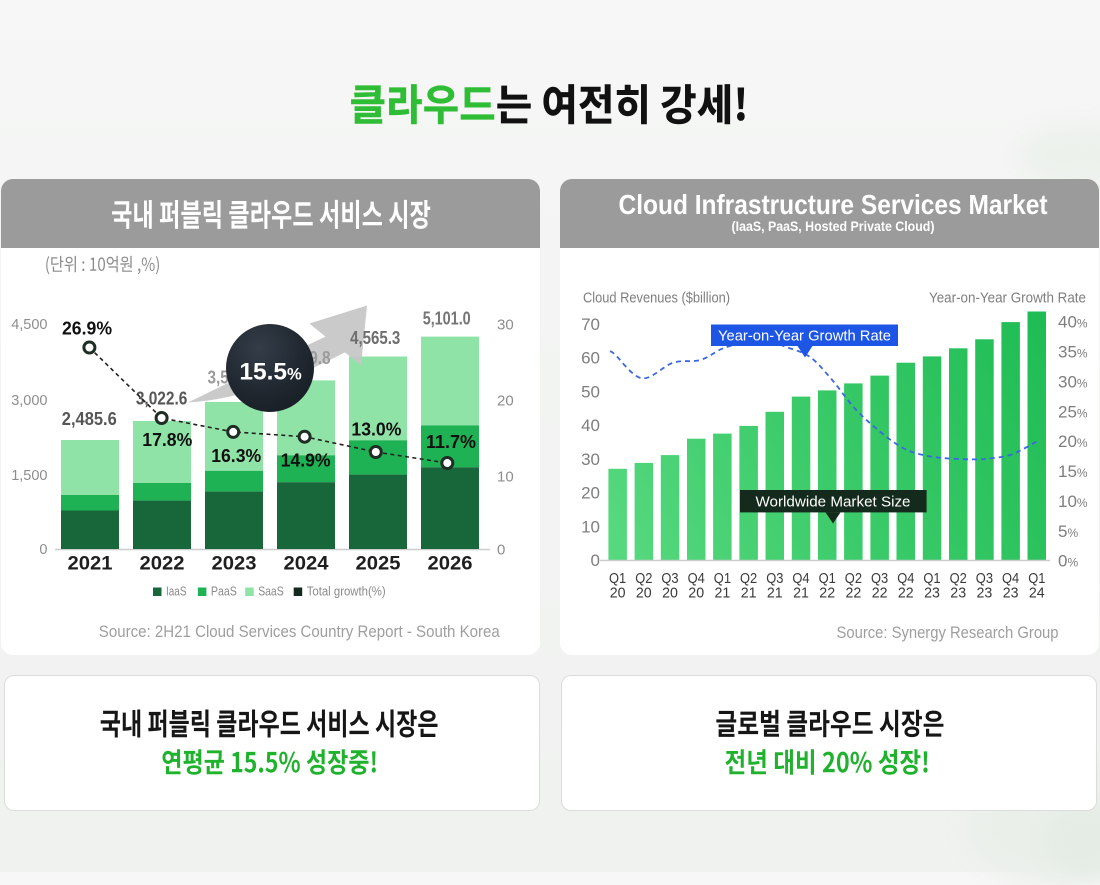  What do you see at coordinates (833, 502) in the screenshot?
I see `svg-text: Worldwide Market Size` at bounding box center [833, 502].